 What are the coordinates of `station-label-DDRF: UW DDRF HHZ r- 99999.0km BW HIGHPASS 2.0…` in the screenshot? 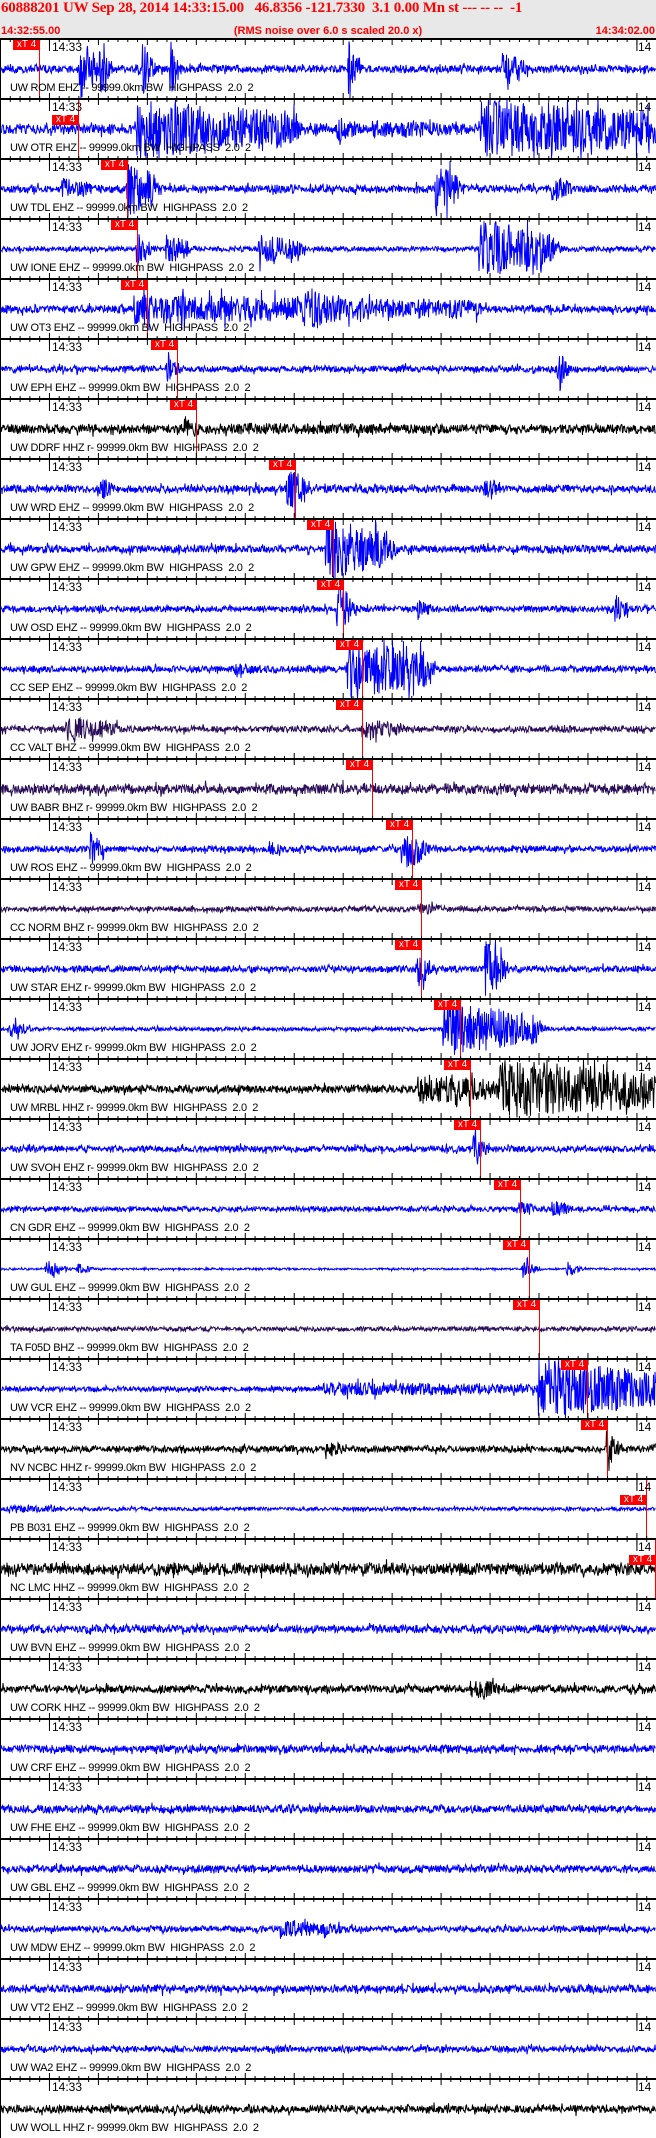 It's located at (134, 448).